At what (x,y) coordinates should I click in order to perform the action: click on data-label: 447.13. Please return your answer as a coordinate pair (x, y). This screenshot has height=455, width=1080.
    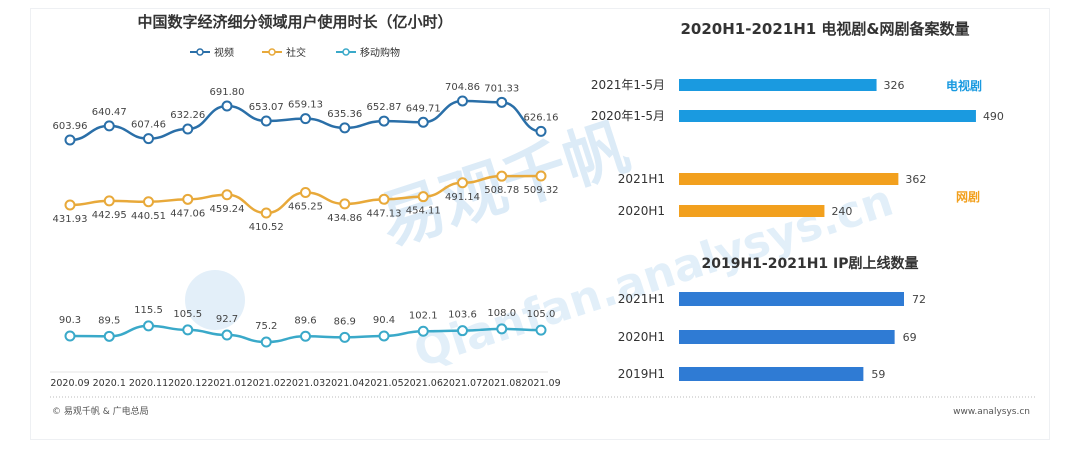
    Looking at the image, I should click on (384, 213).